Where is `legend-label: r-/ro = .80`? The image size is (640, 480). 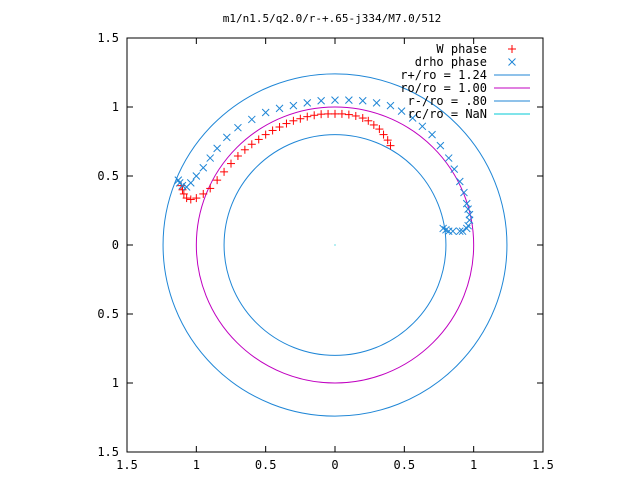 legend-label: r-/ro = .80 is located at coordinates (447, 101).